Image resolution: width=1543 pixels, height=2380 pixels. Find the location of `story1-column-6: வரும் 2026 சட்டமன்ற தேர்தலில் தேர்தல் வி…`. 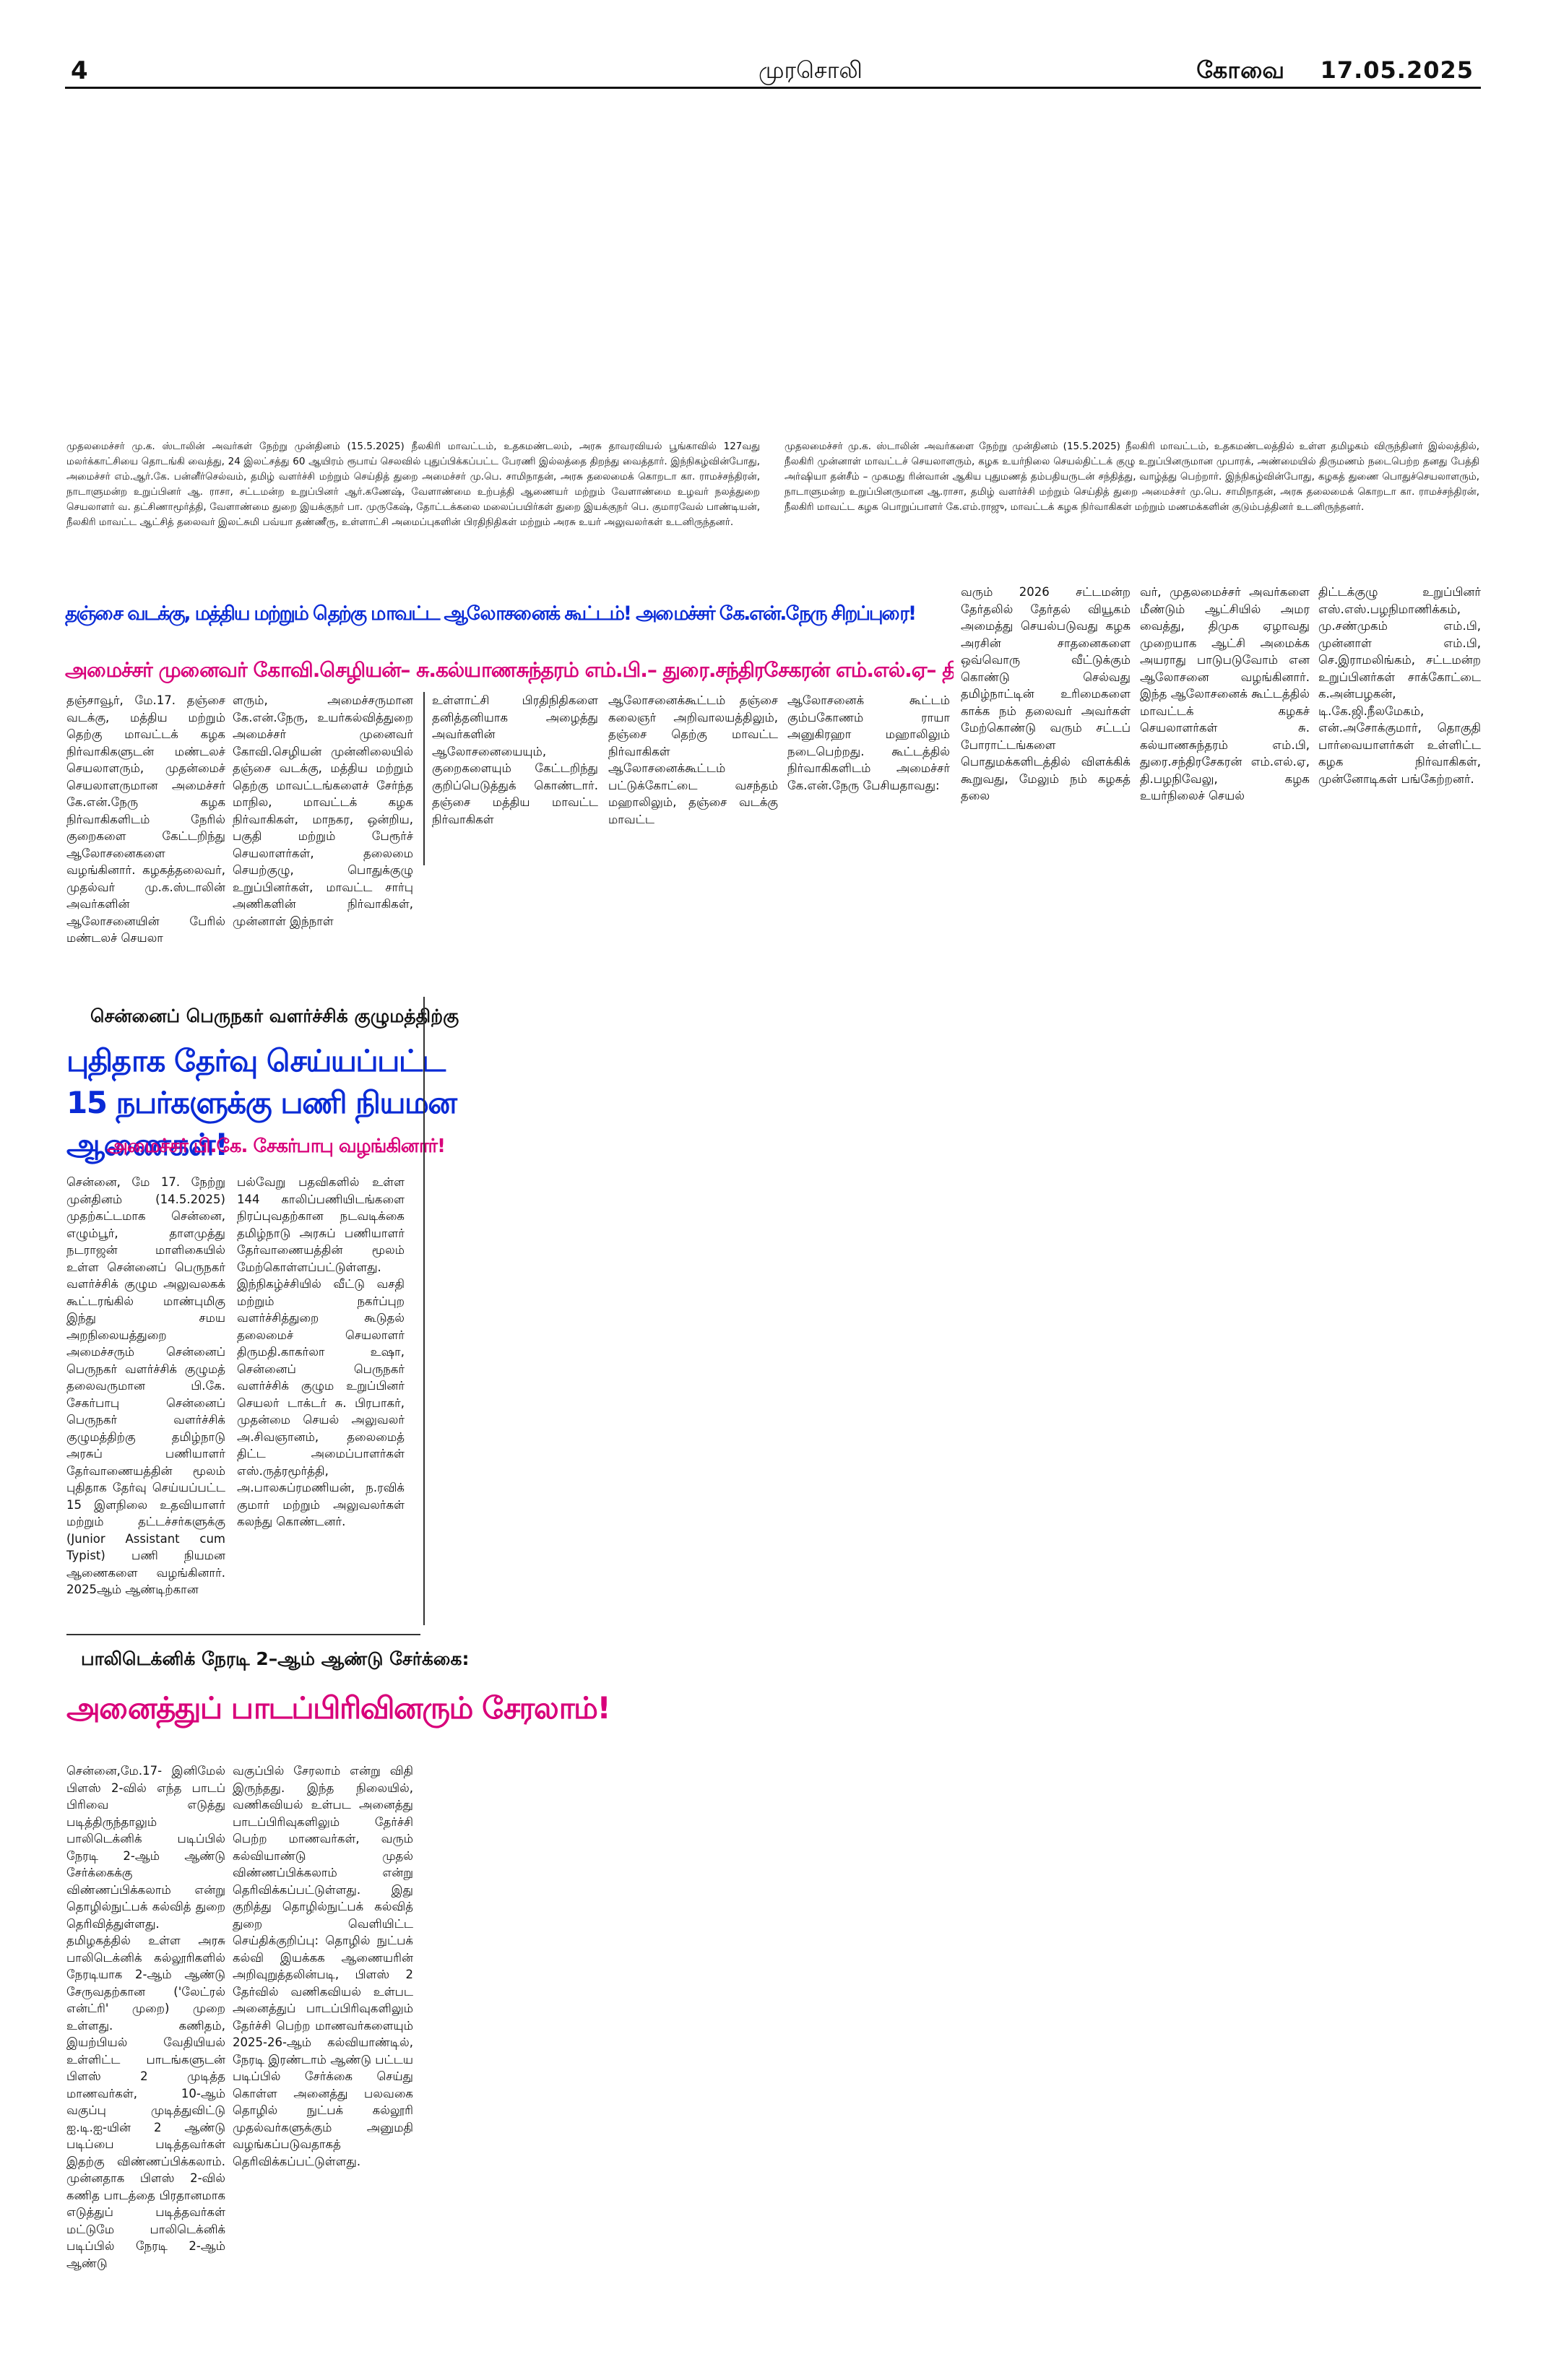

story1-column-6: வரும் 2026 சட்டமன்ற தேர்தலில் தேர்தல் வி… is located at coordinates (1046, 693).